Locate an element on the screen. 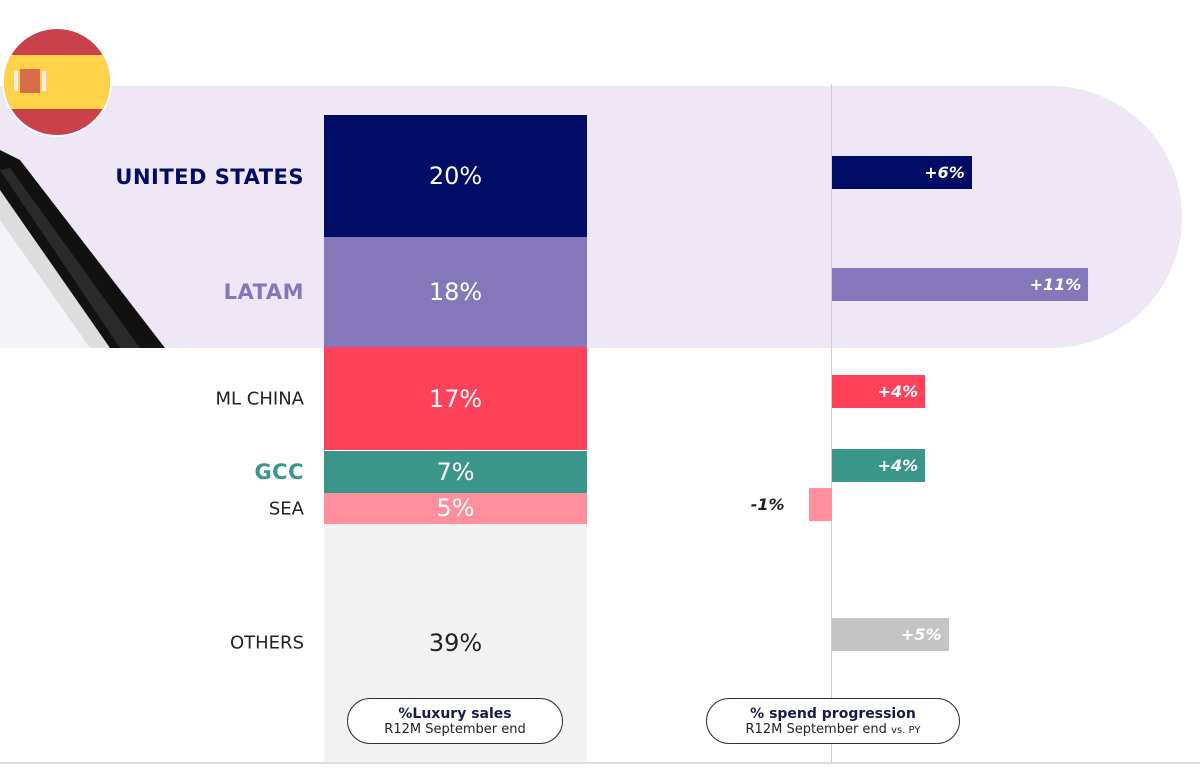 This screenshot has width=1200, height=770. progression-value-label: +11% is located at coordinates (1055, 284).